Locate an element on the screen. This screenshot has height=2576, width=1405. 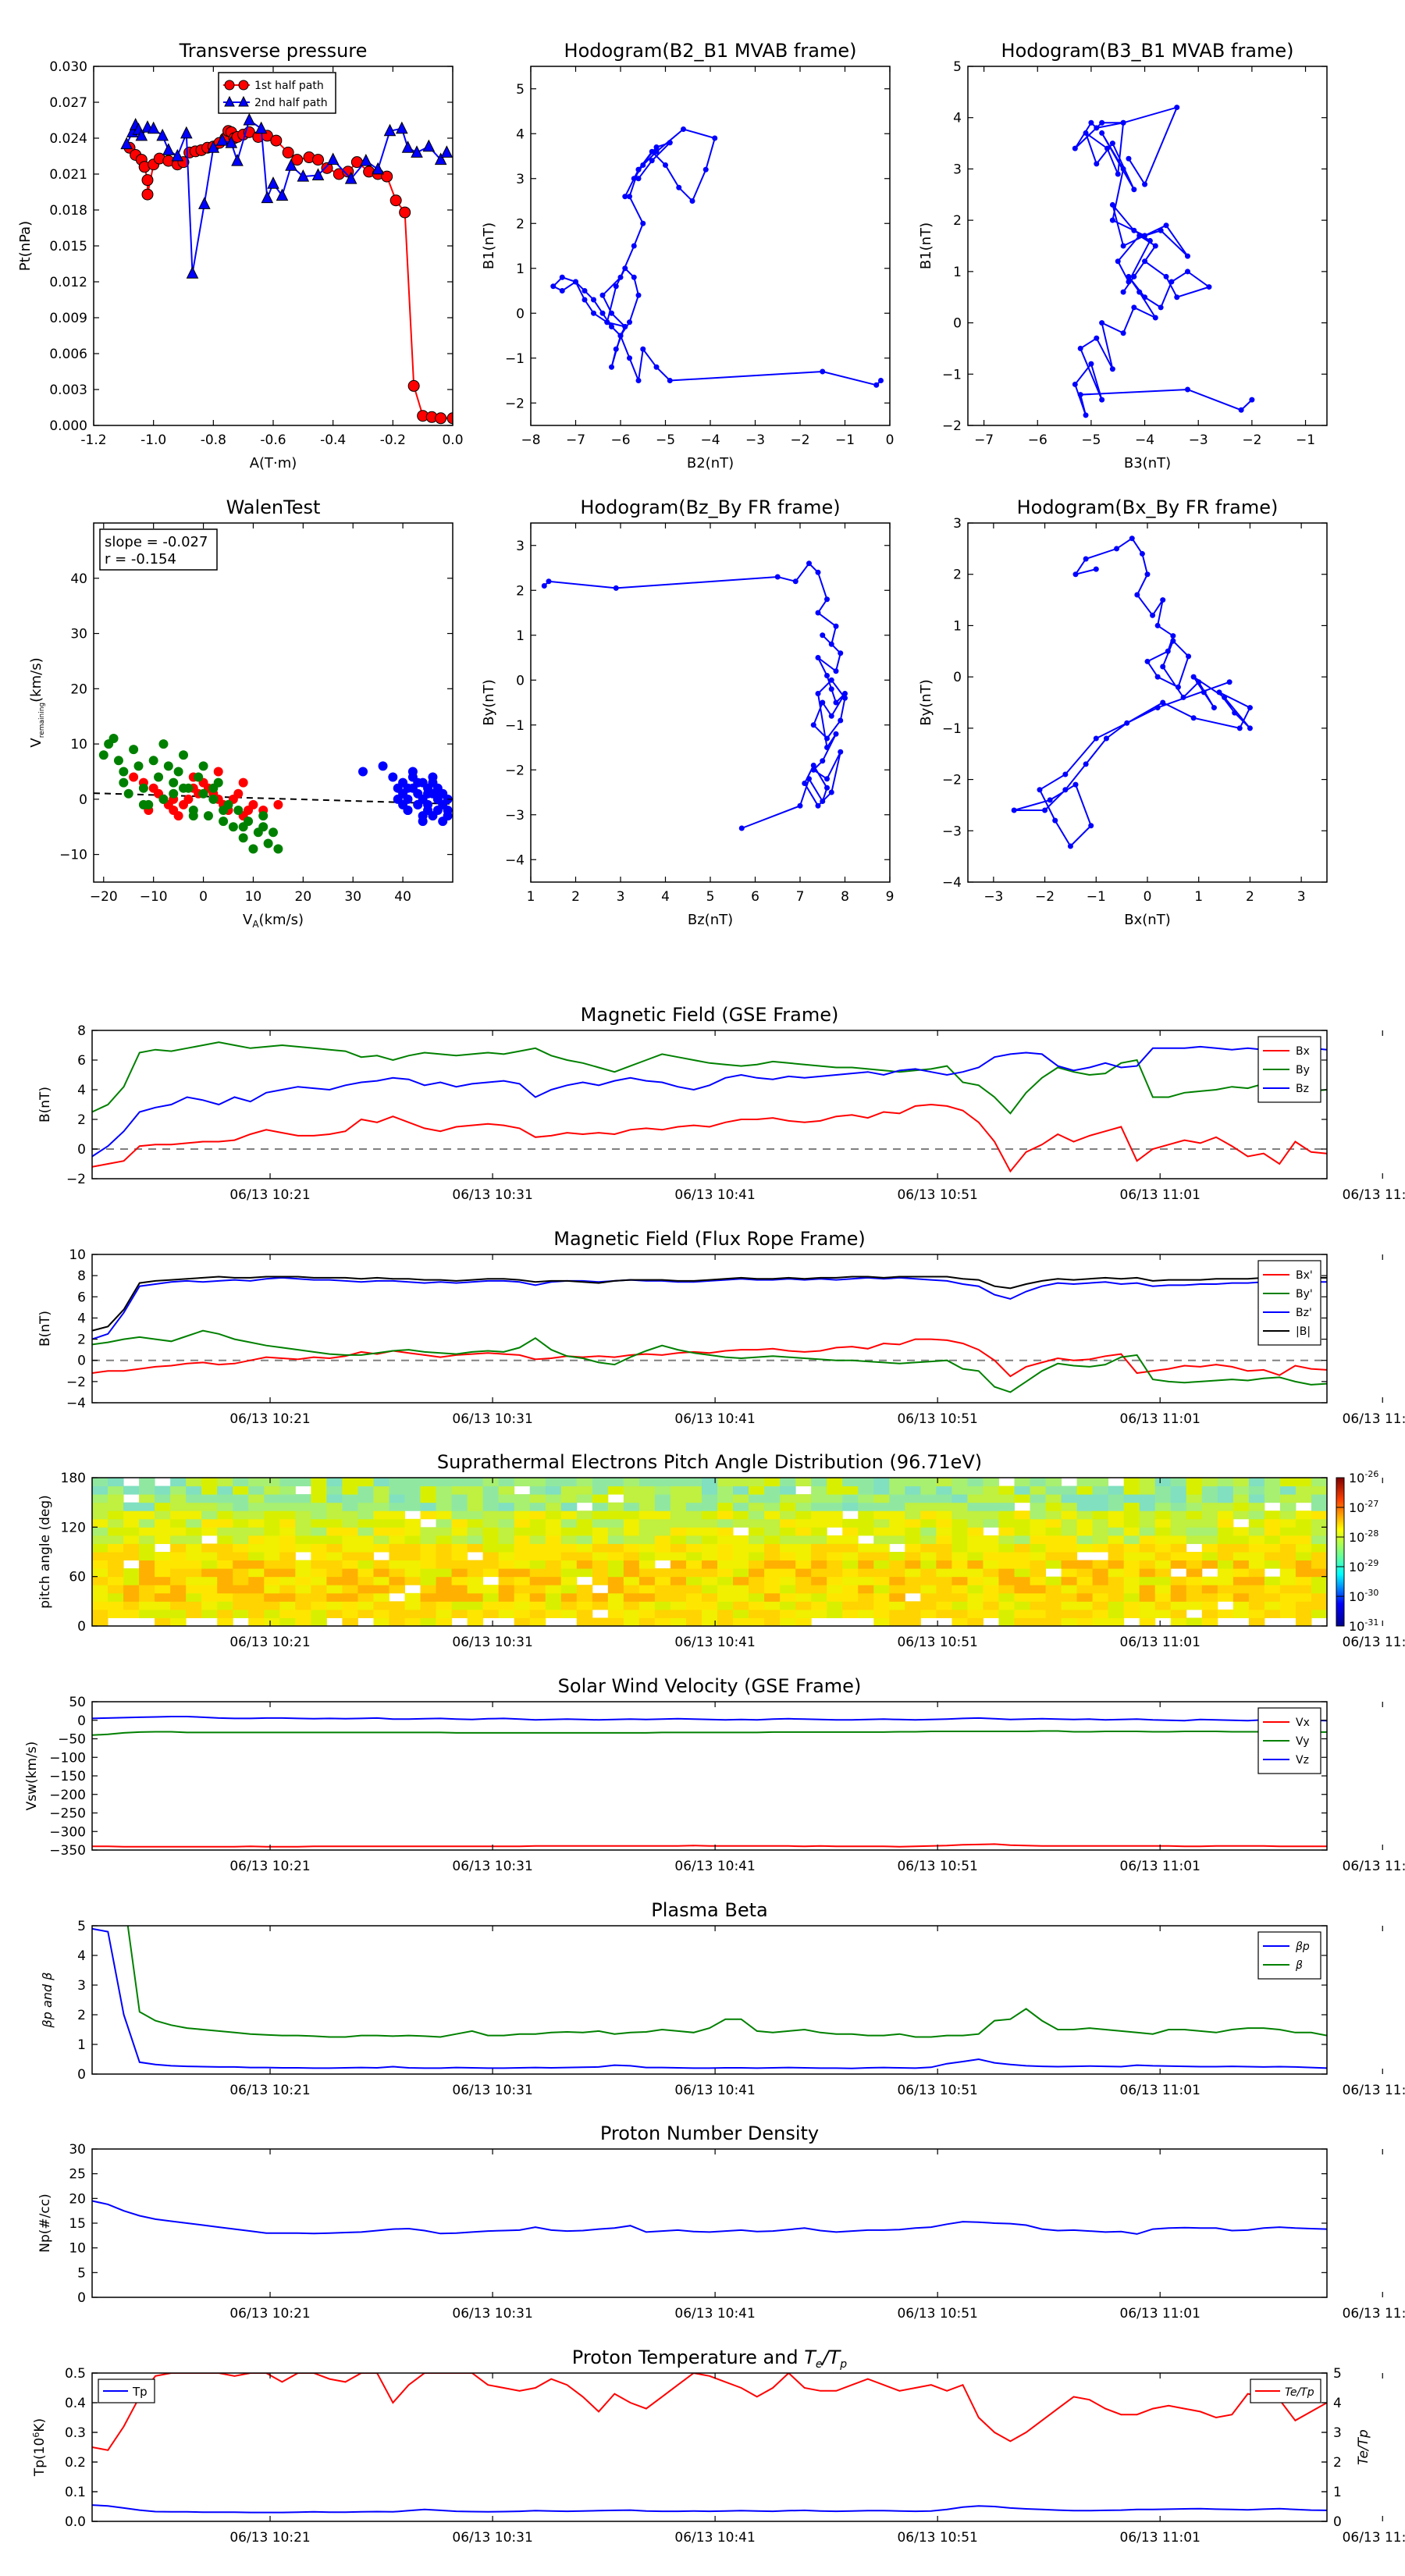
y-tick-label: −1 is located at coordinates (952, 729).